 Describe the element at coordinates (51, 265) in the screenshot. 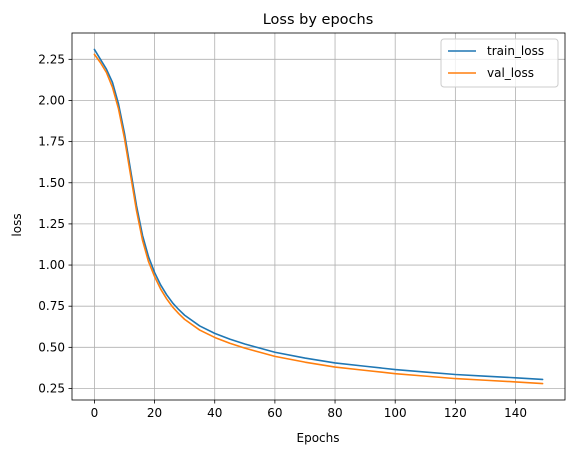

I see `y-tick-label: 1.00` at that location.